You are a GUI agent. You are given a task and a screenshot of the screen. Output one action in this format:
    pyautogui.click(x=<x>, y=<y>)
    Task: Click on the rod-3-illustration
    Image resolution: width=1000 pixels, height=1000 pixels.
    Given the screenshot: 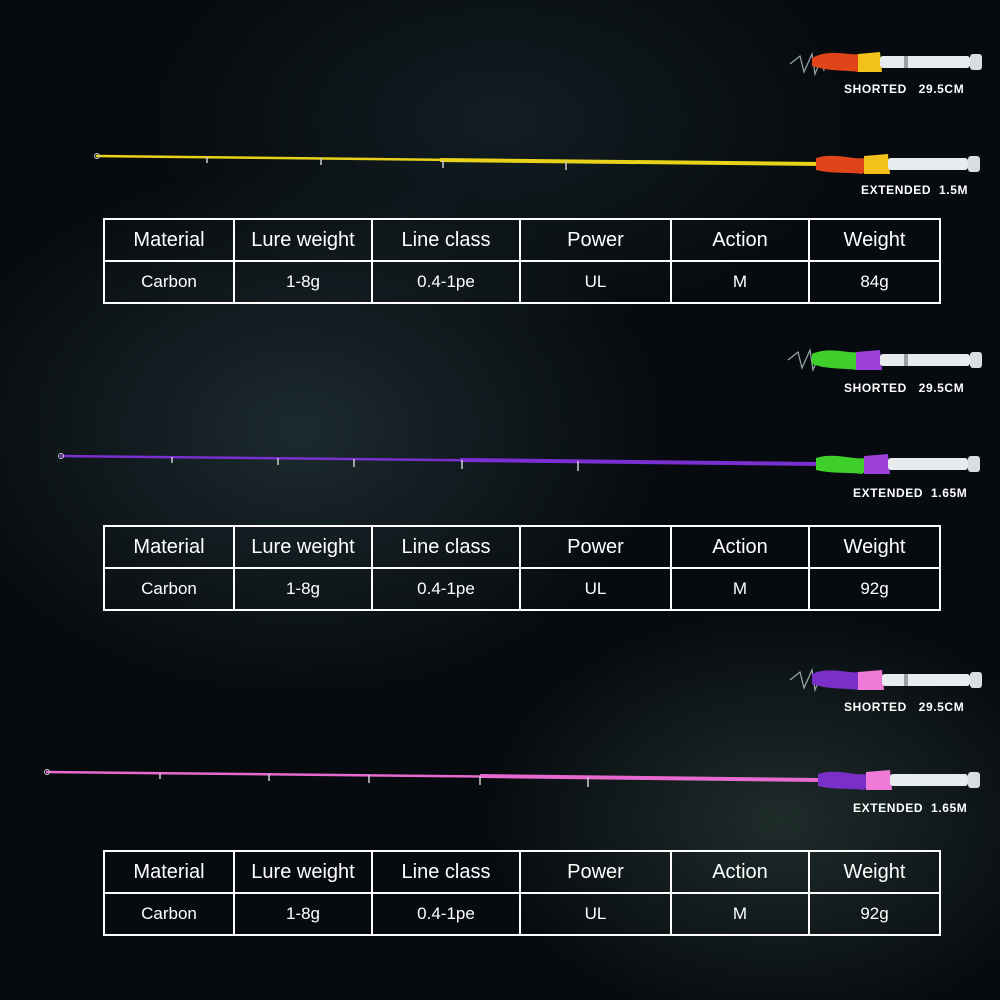 What is the action you would take?
    pyautogui.click(x=513, y=728)
    